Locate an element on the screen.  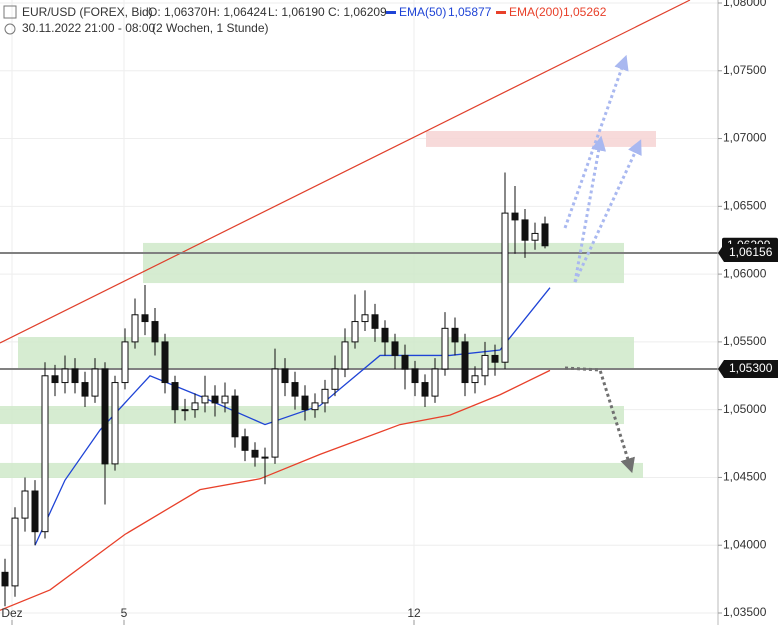
y-tick-label: 1,04500 is located at coordinates (745, 477).